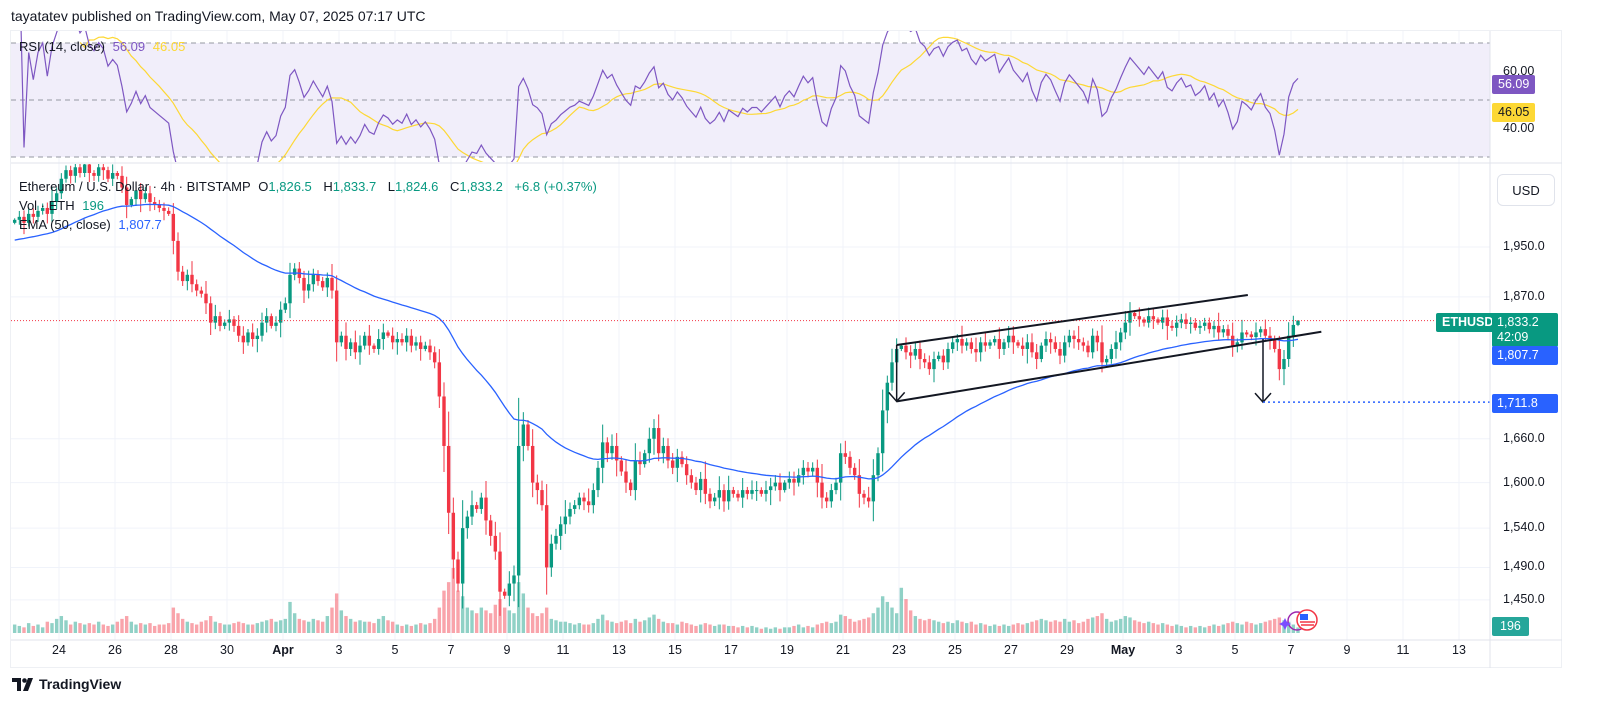  Describe the element at coordinates (1510, 626) in the screenshot. I see `volume-badge: 196` at that location.